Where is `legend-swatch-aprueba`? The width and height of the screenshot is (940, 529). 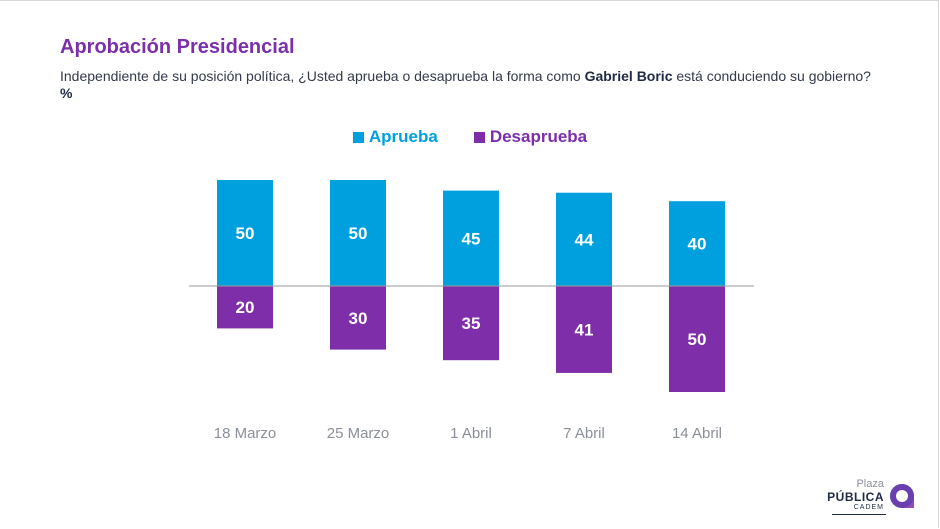
legend-swatch-aprueba is located at coordinates (358, 137).